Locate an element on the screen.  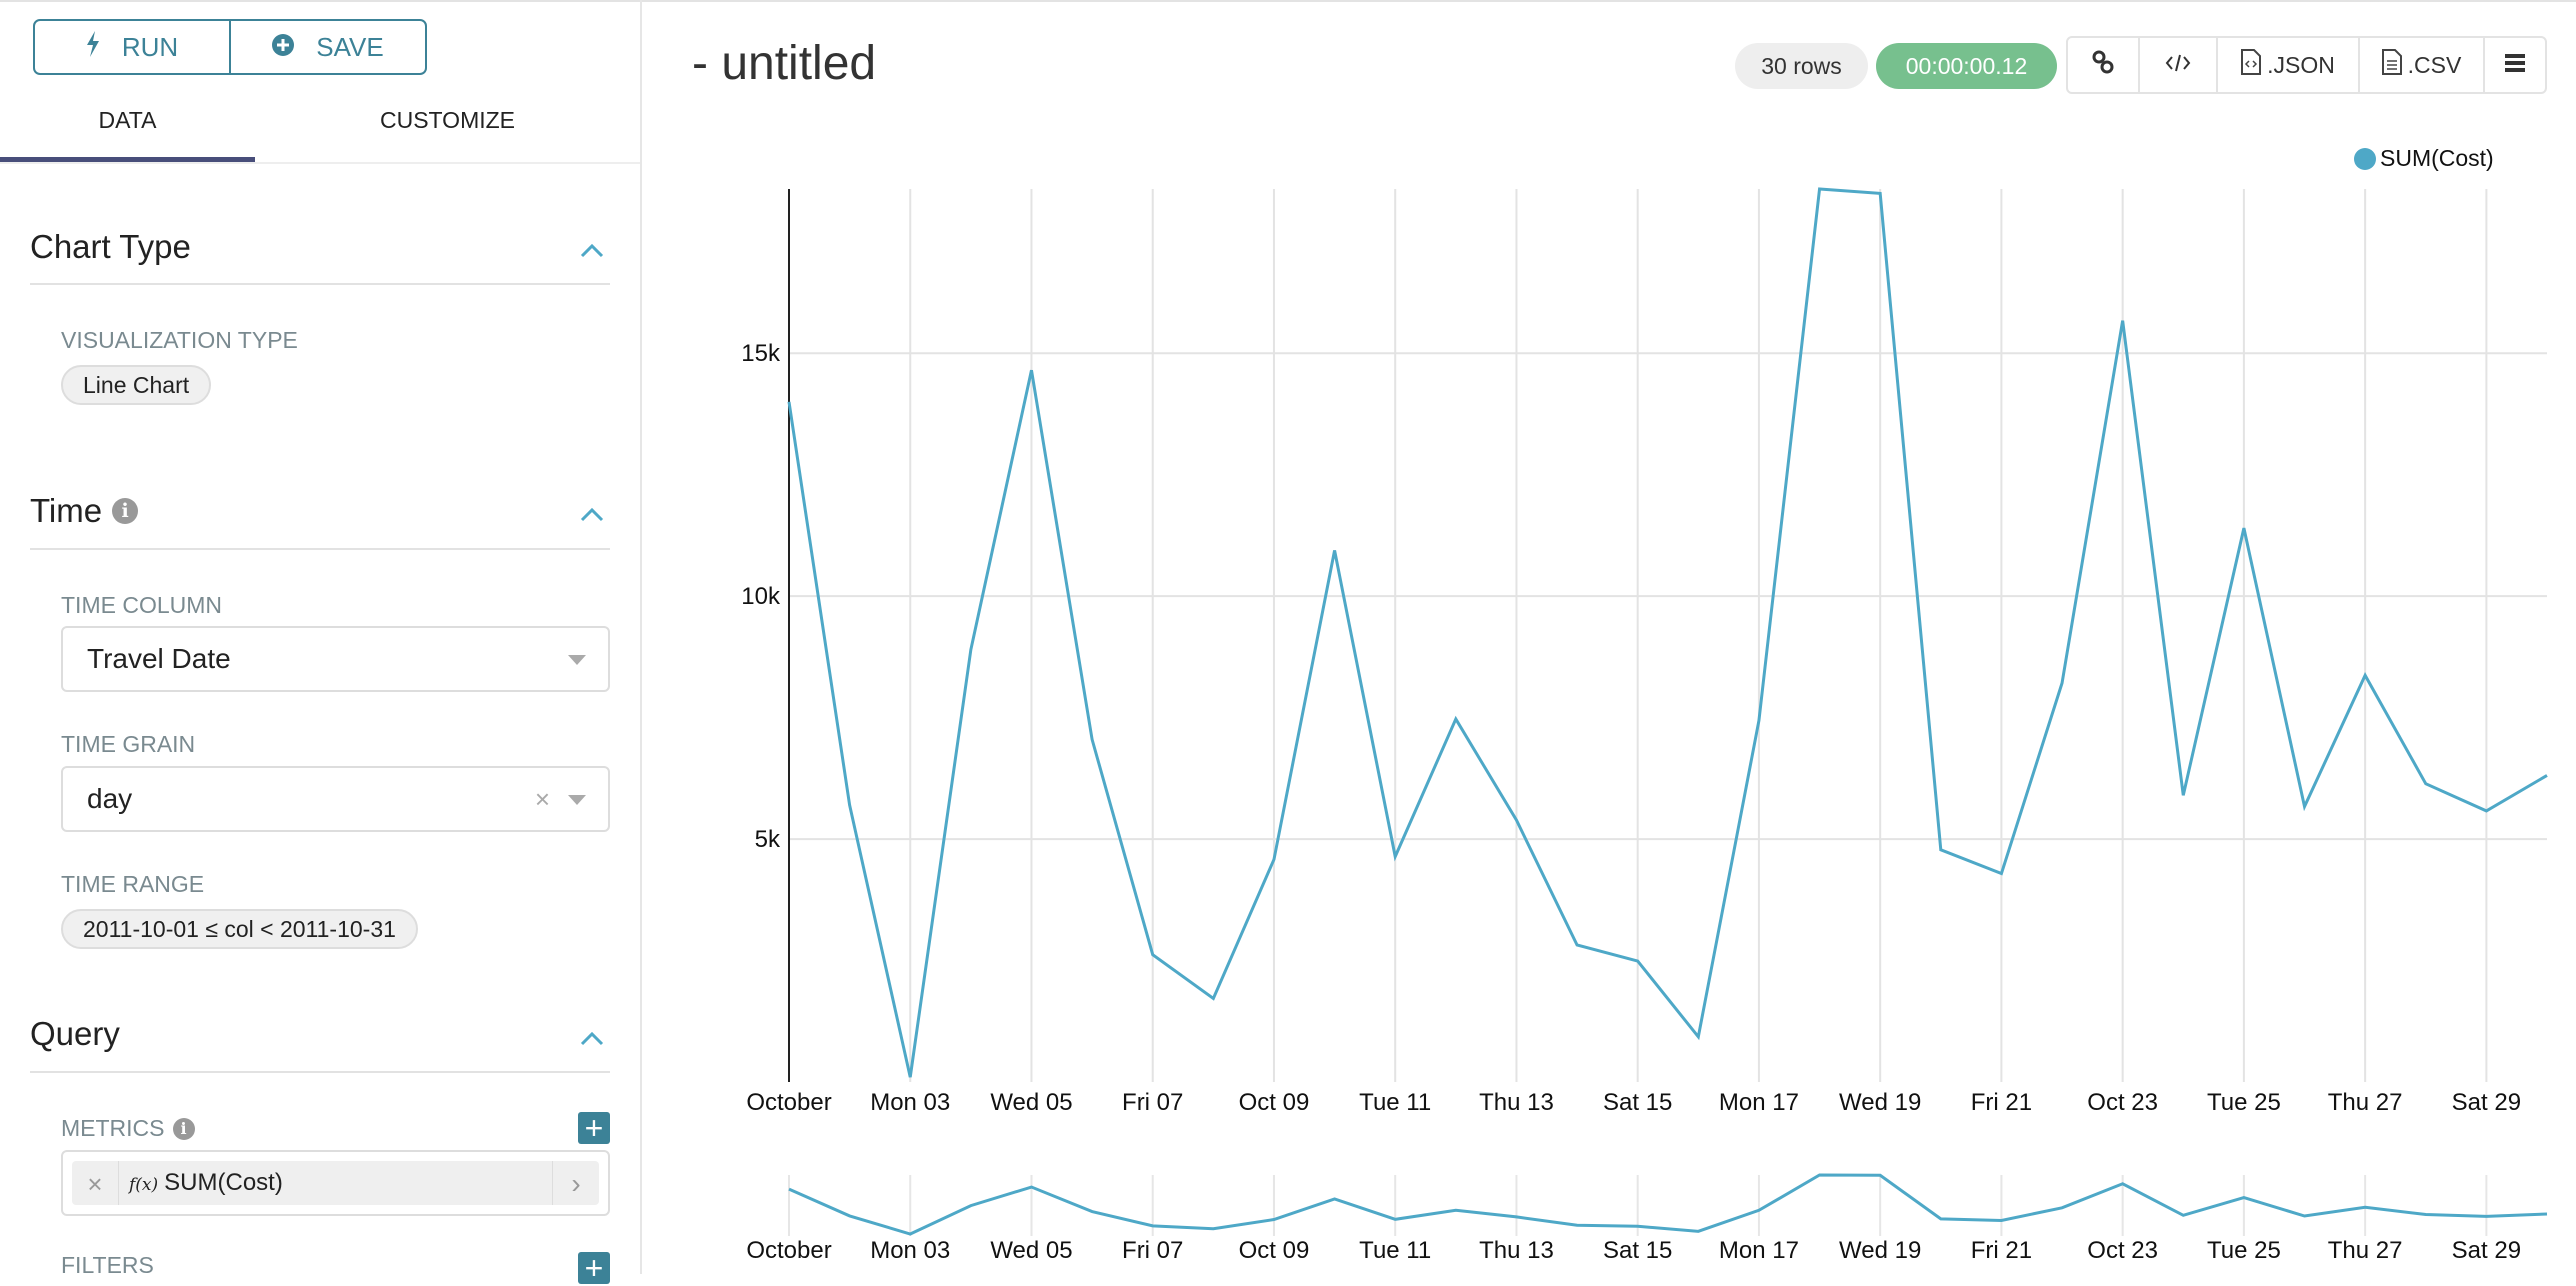
overview-tick-label: Tue 25 is located at coordinates (2244, 1250).